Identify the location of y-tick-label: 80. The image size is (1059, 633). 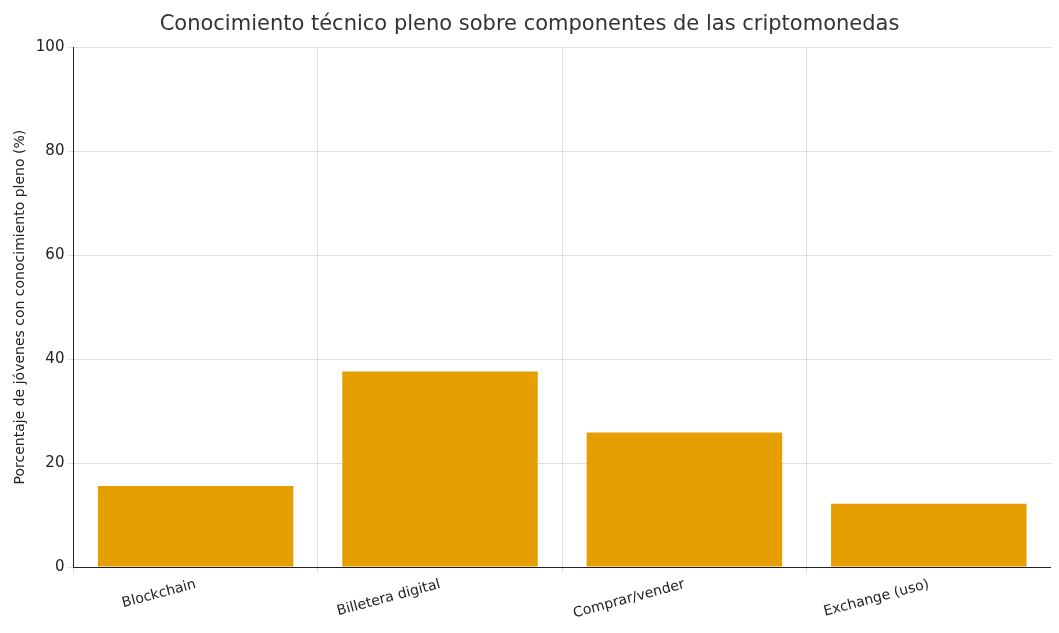
(55, 150).